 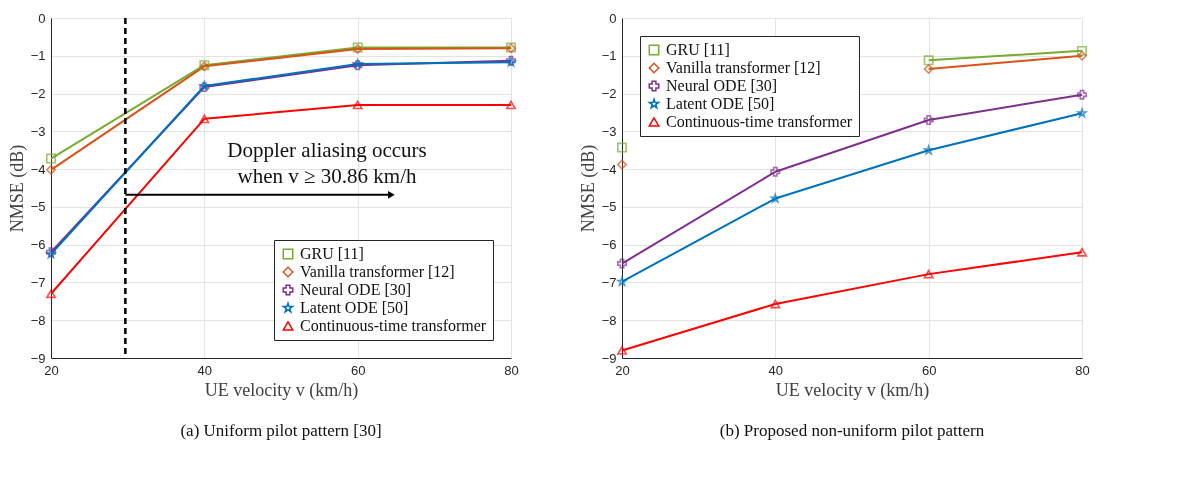 I want to click on text: (a) Uniform pilot pattern [30], so click(x=281, y=430).